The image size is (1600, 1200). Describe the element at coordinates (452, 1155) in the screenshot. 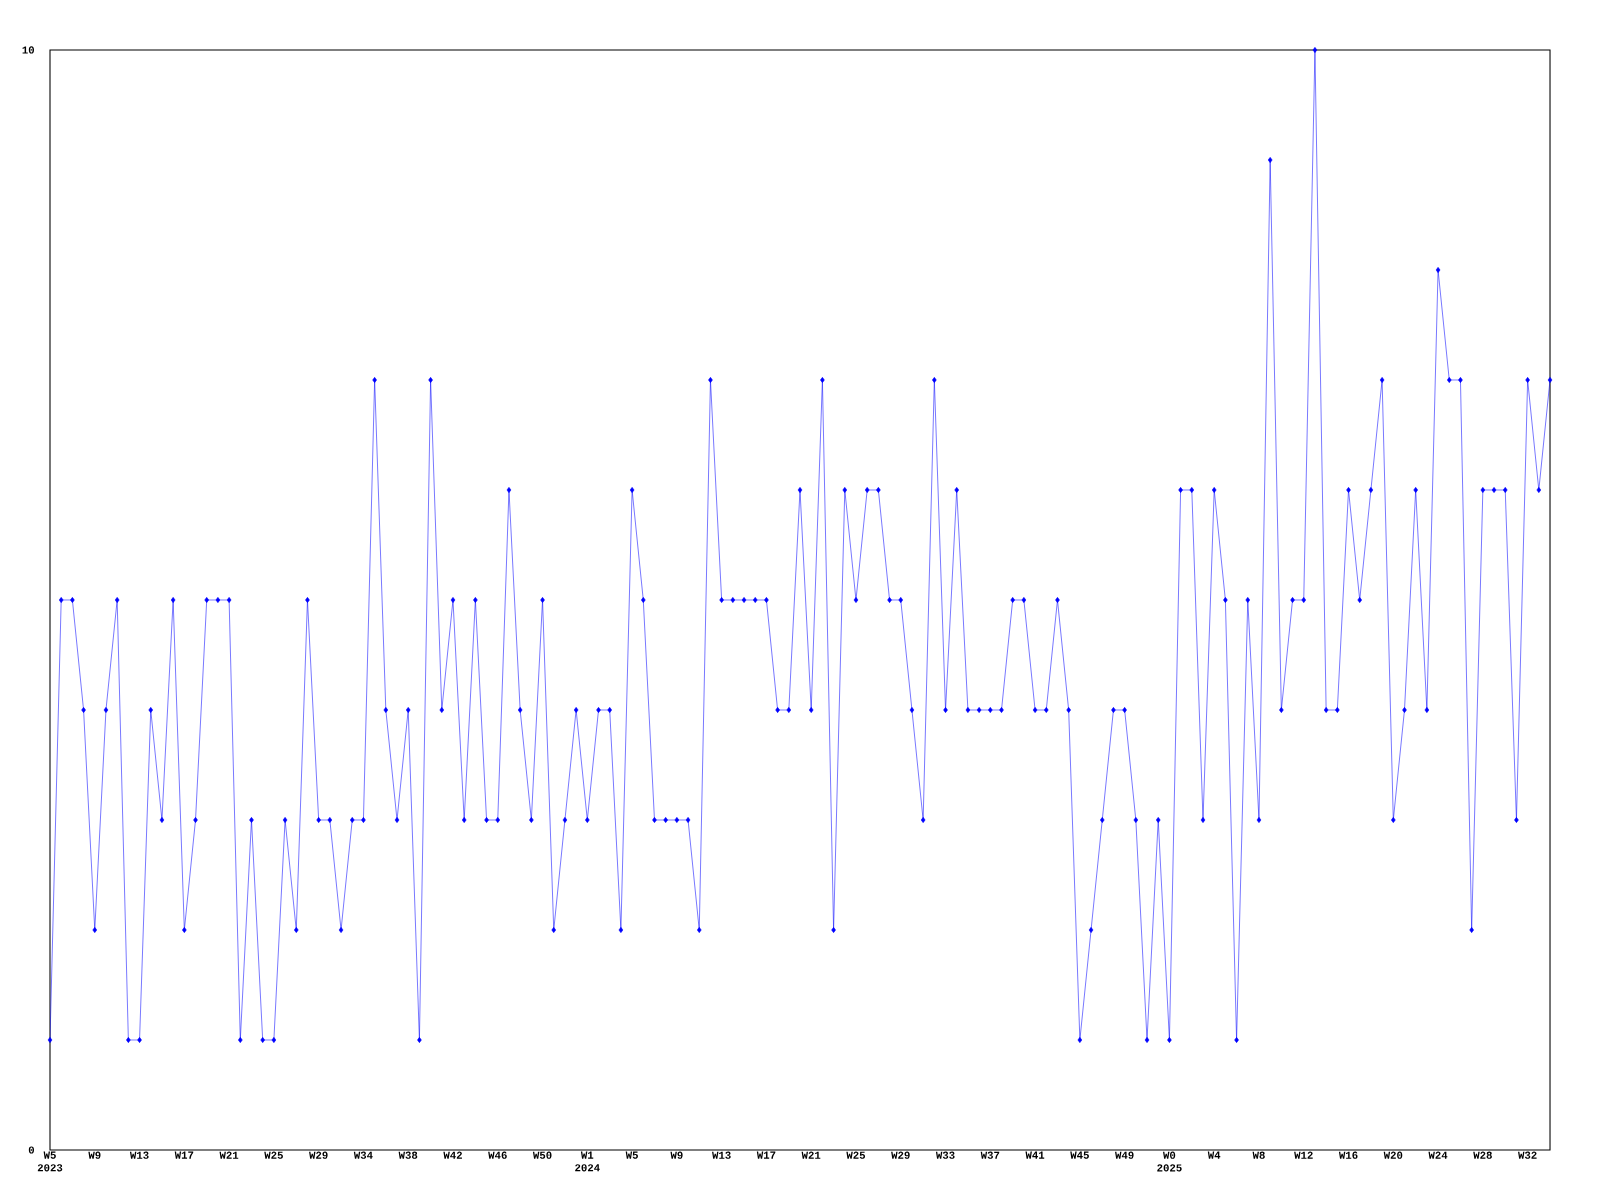

I see `x-tick-label: W42` at that location.